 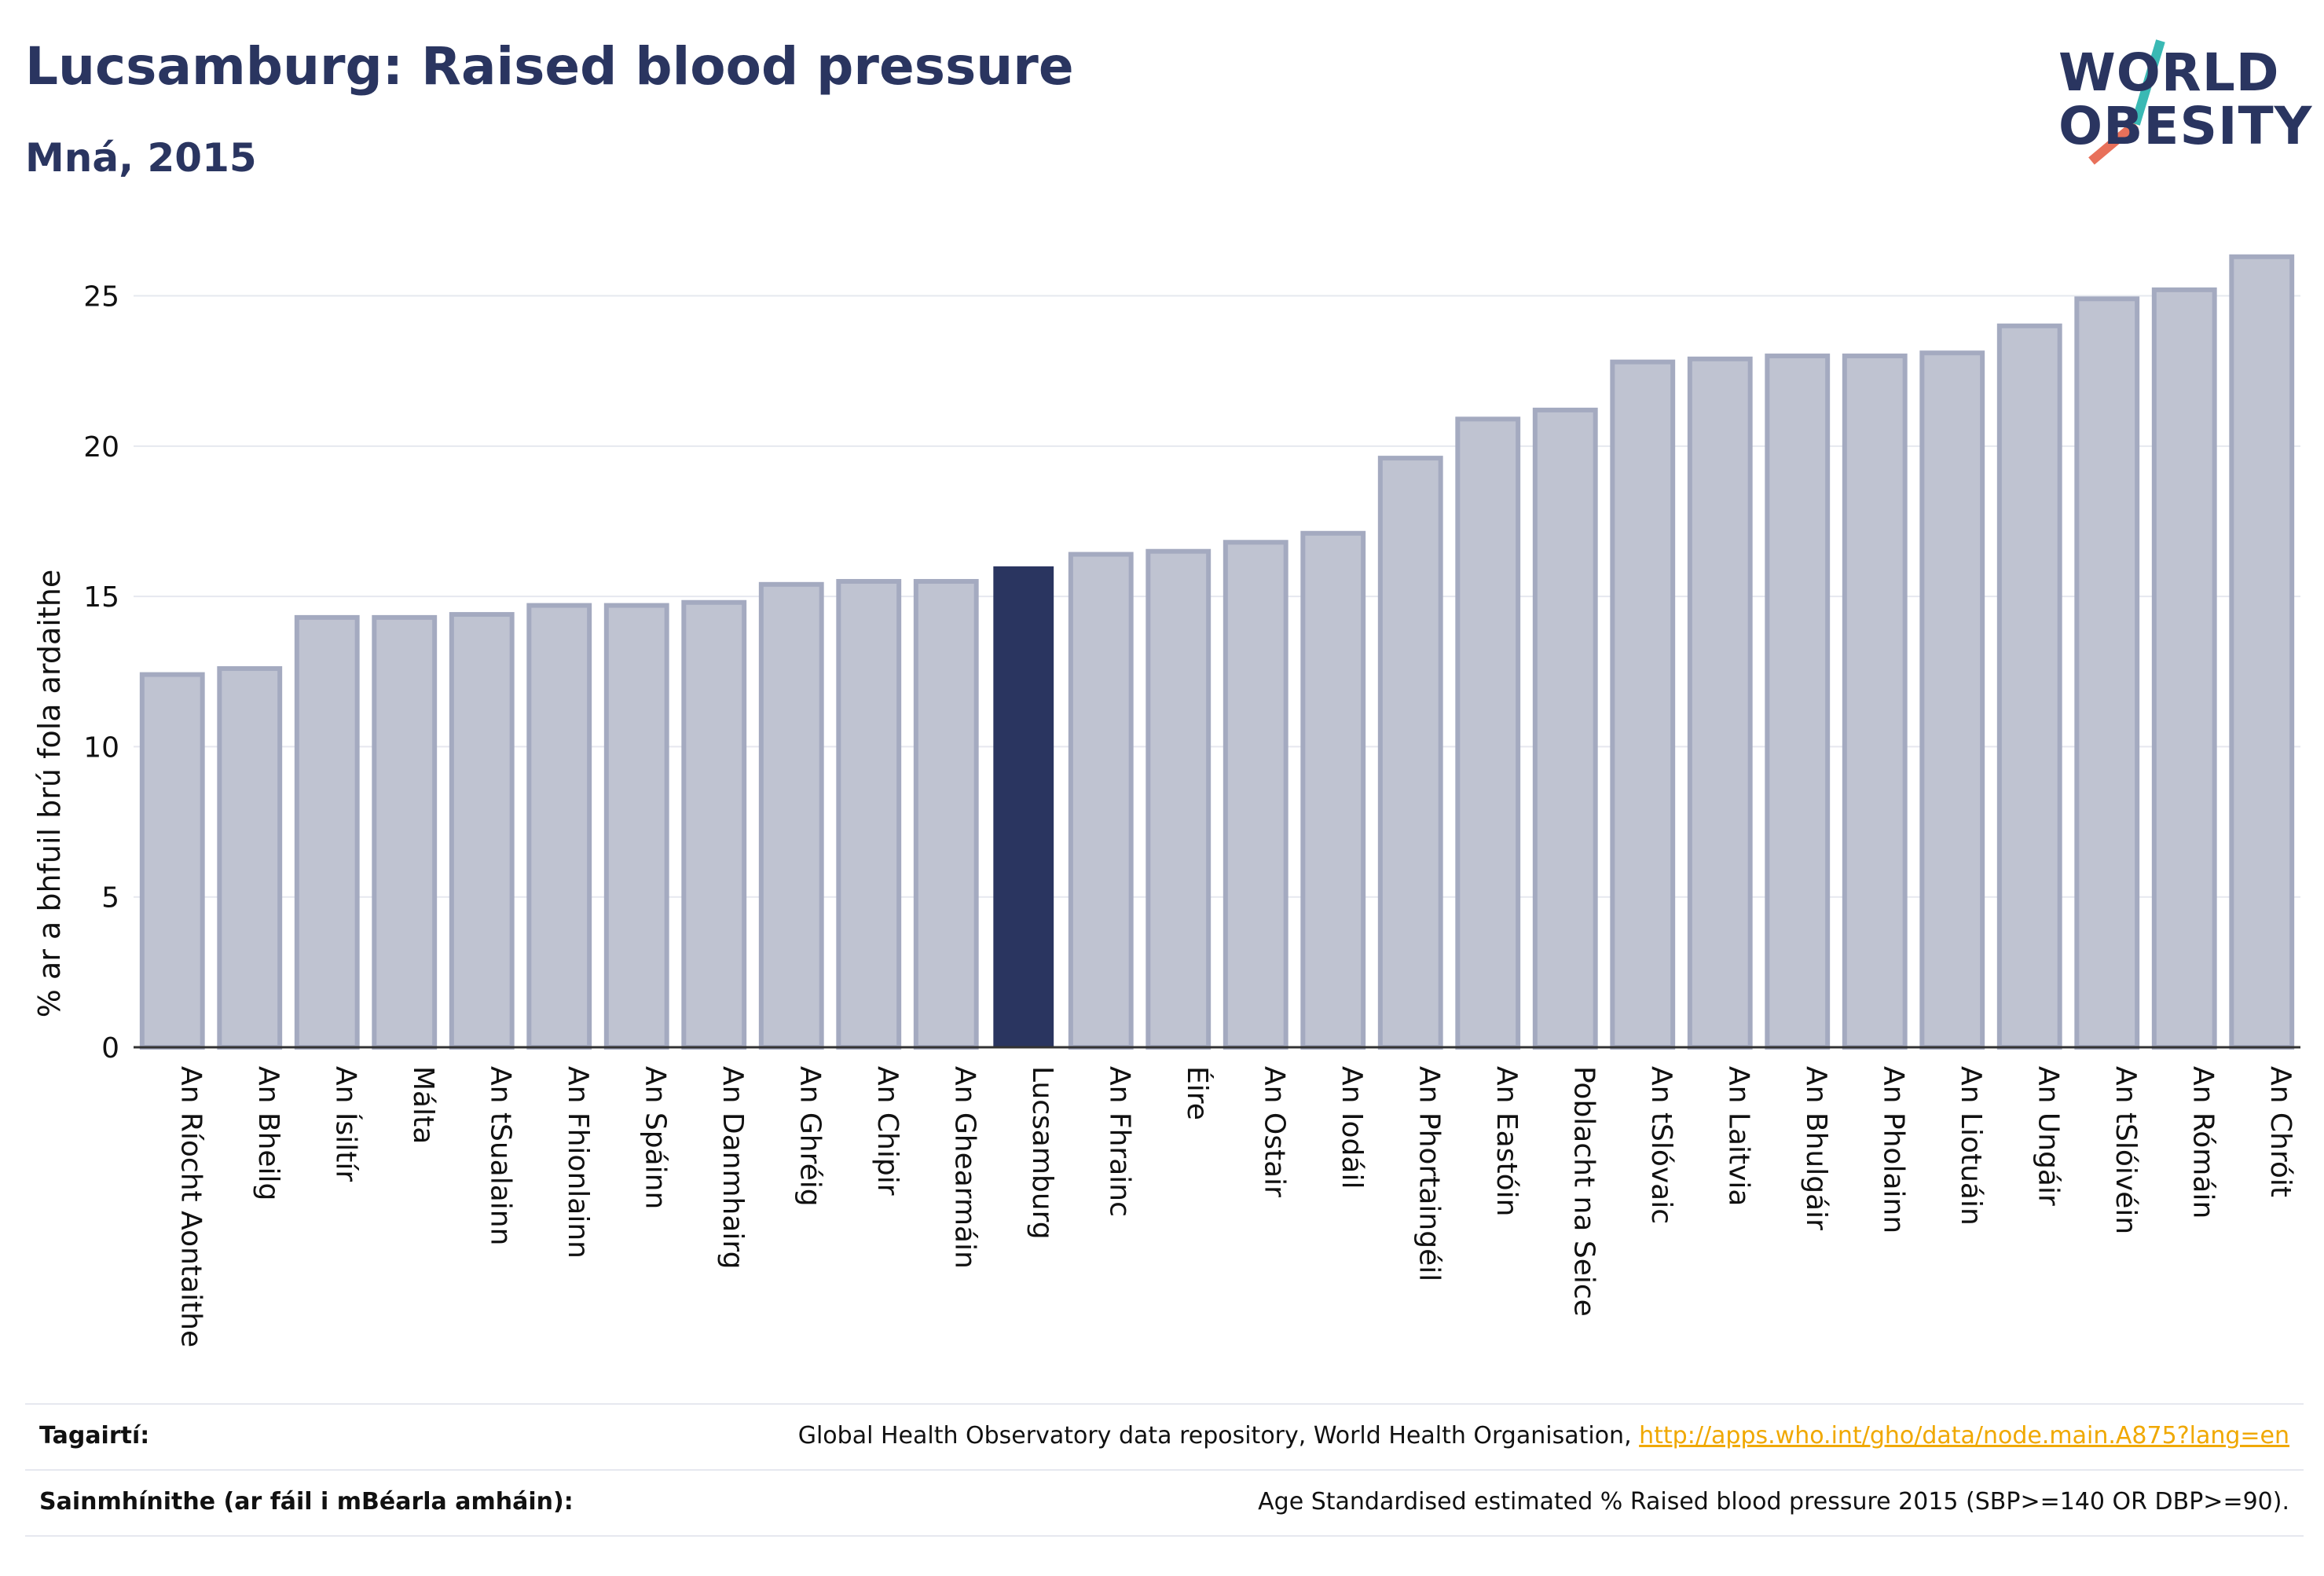 I want to click on bar: An Rómáin: 25.2, so click(x=2184, y=668).